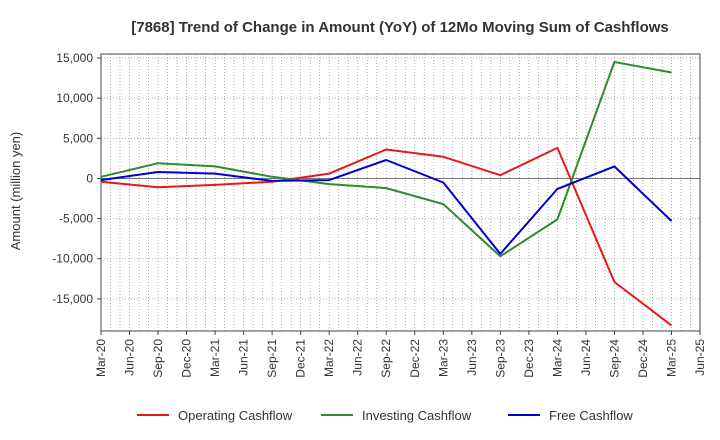 The width and height of the screenshot is (720, 440). What do you see at coordinates (130, 357) in the screenshot?
I see `x-tick-label: Jun-20` at bounding box center [130, 357].